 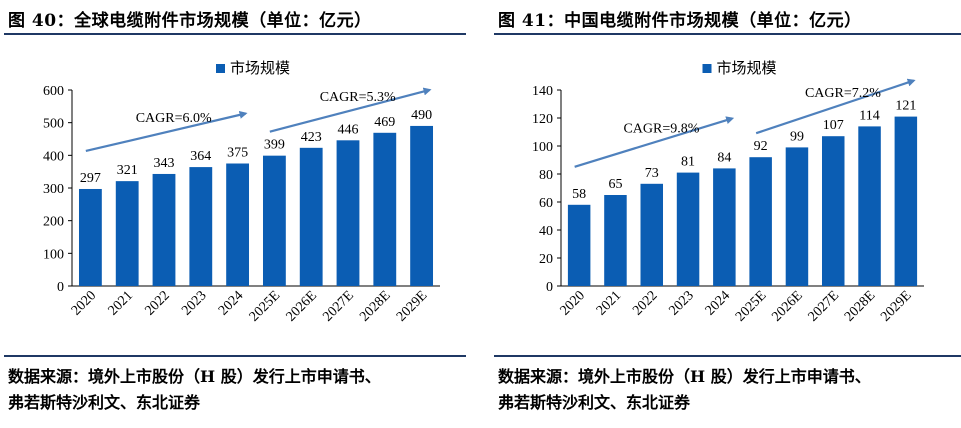 What do you see at coordinates (358, 97) in the screenshot?
I see `cagr-label: CAGR=5.3%` at bounding box center [358, 97].